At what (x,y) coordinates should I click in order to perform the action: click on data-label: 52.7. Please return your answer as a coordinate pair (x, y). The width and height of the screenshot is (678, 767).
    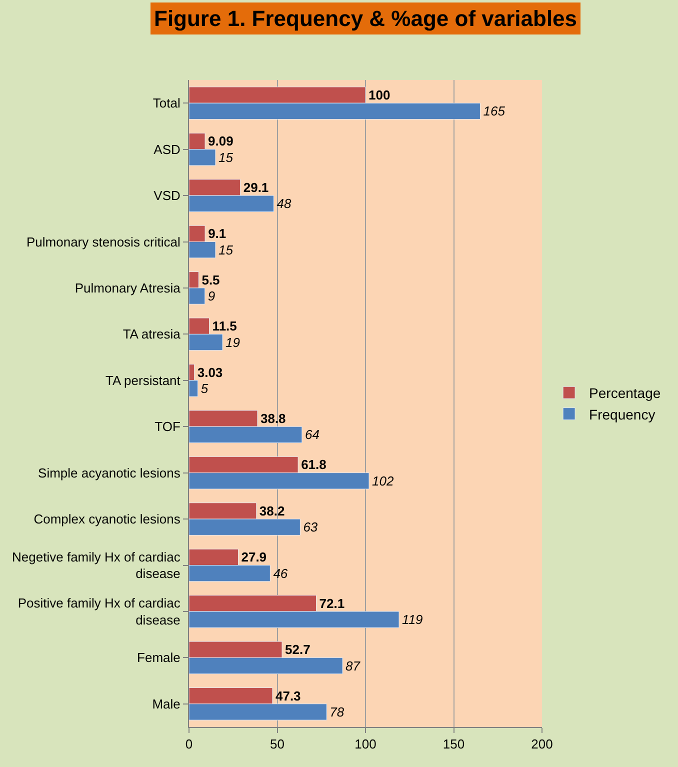
    Looking at the image, I should click on (297, 650).